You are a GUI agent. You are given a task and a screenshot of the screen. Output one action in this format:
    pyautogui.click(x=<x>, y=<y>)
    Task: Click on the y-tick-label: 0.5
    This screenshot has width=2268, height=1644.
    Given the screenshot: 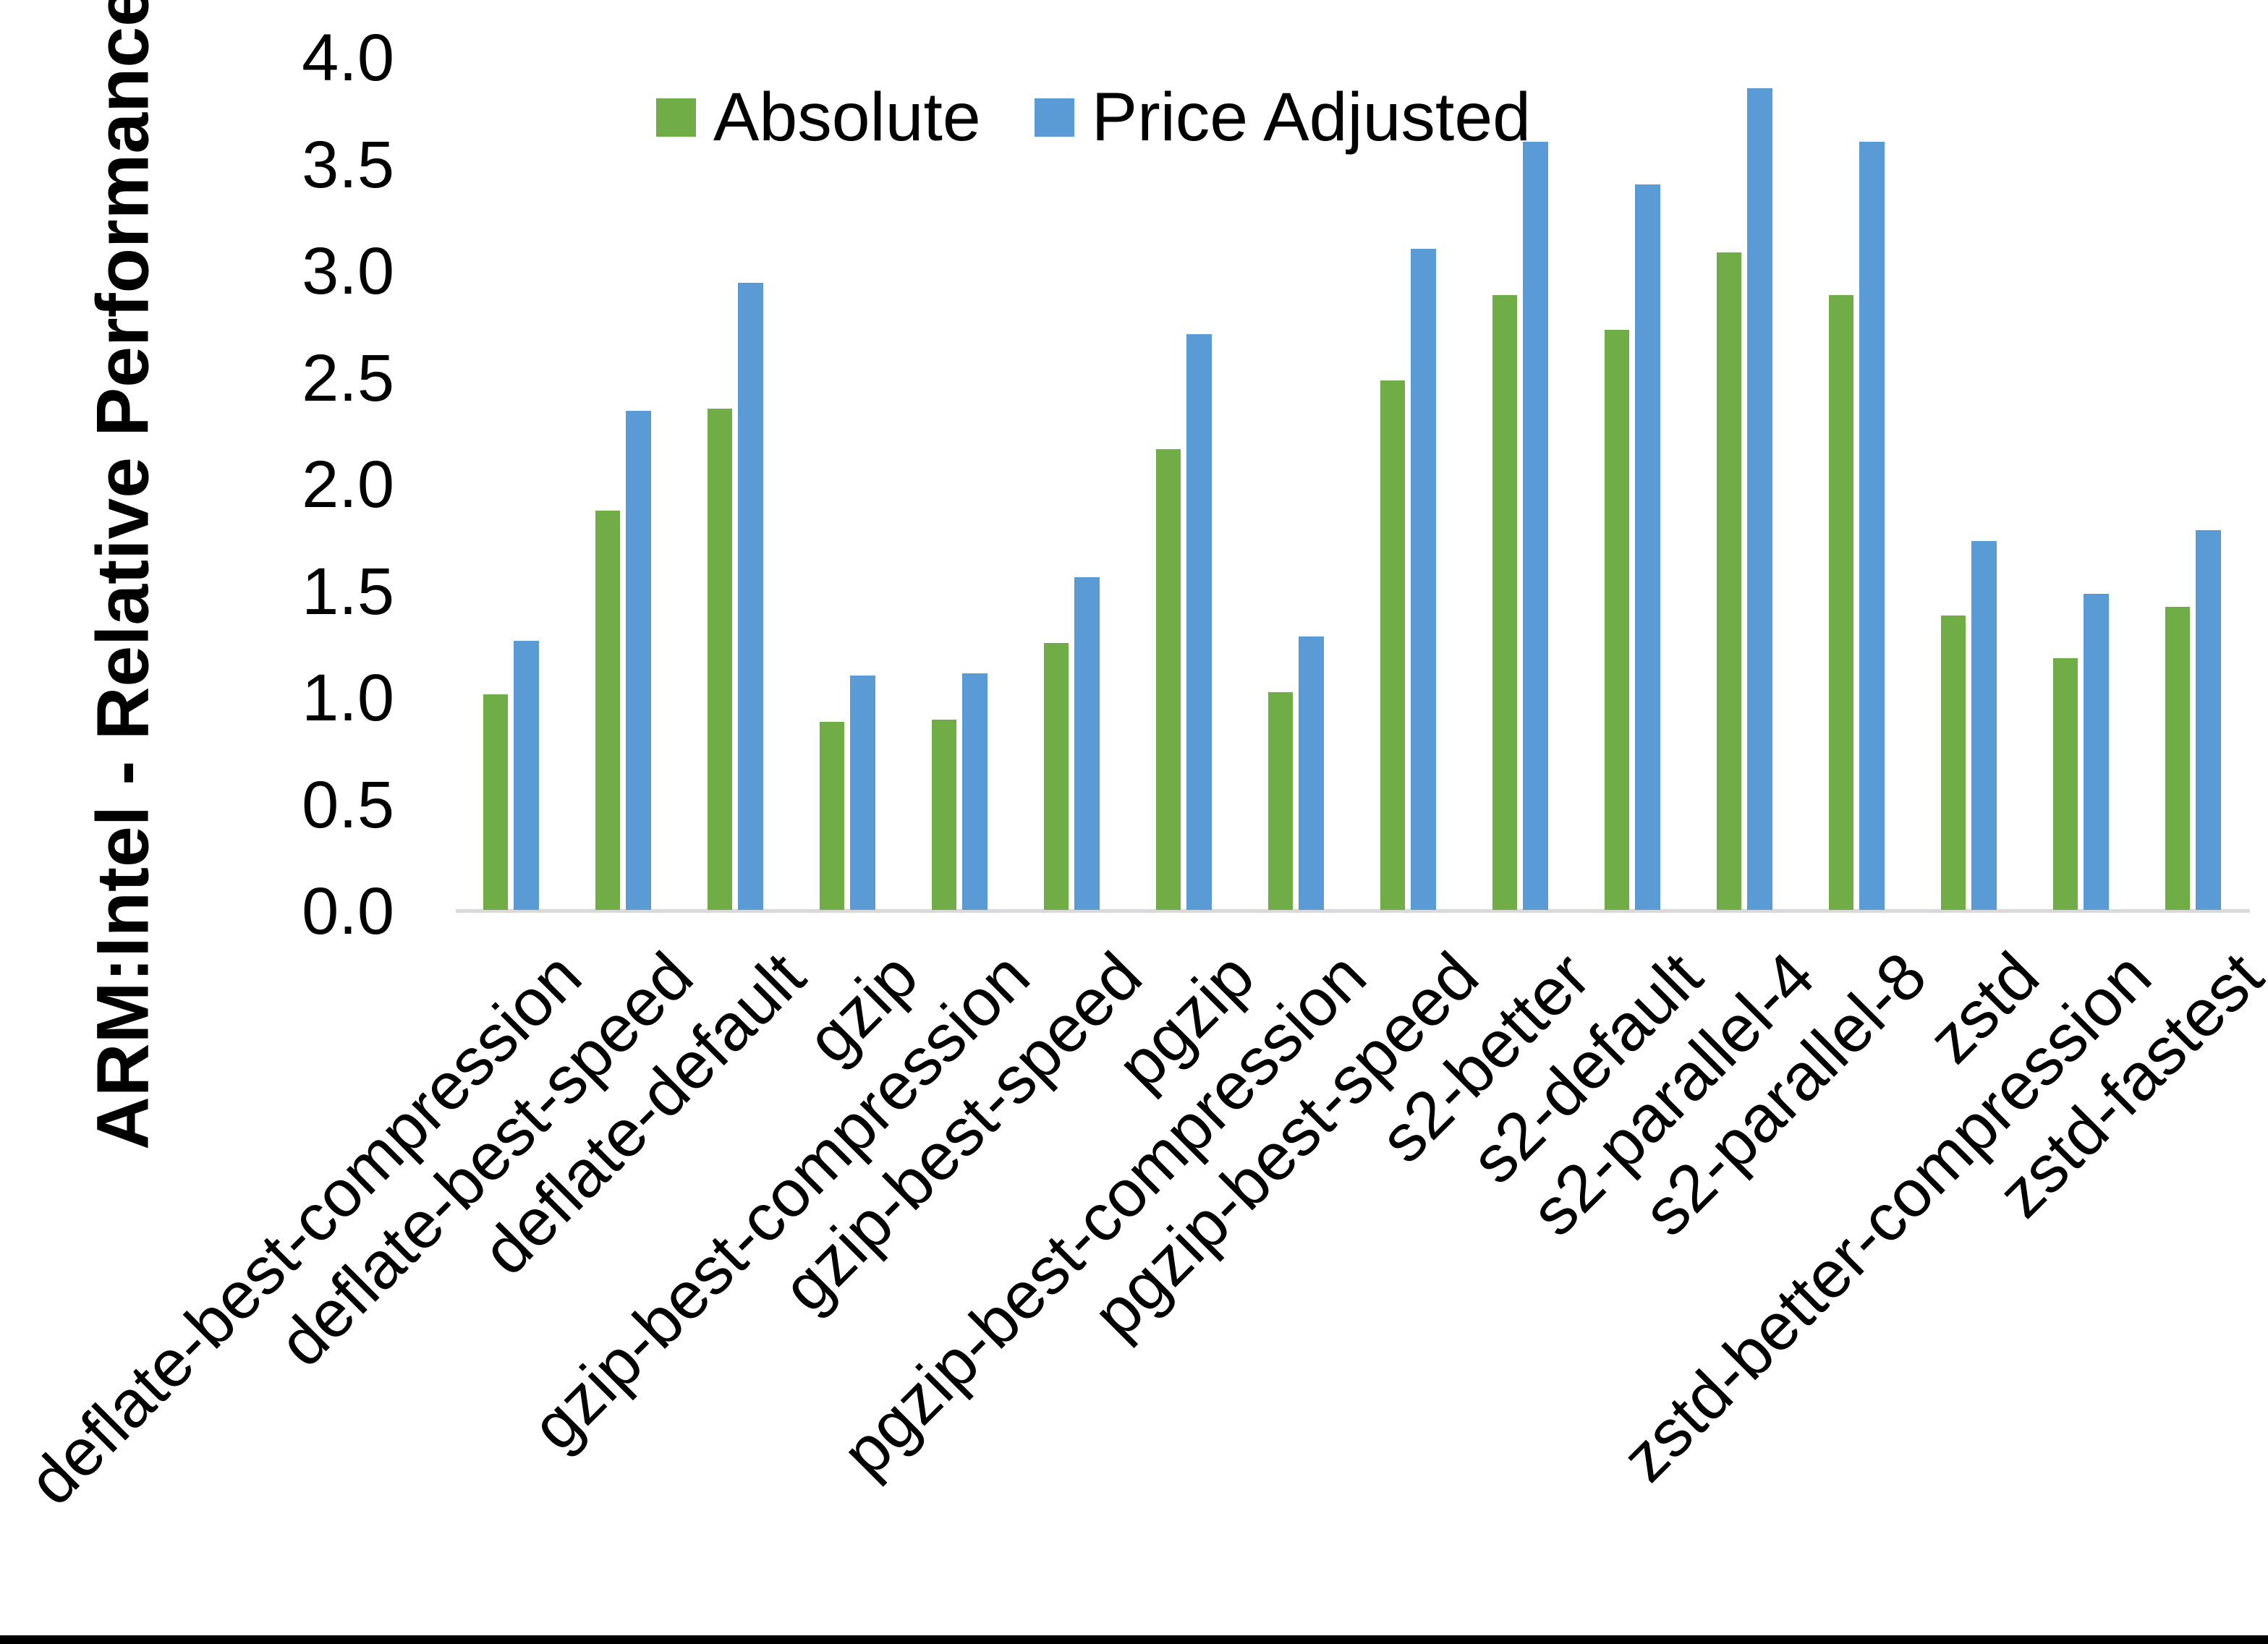 What is the action you would take?
    pyautogui.click(x=348, y=804)
    